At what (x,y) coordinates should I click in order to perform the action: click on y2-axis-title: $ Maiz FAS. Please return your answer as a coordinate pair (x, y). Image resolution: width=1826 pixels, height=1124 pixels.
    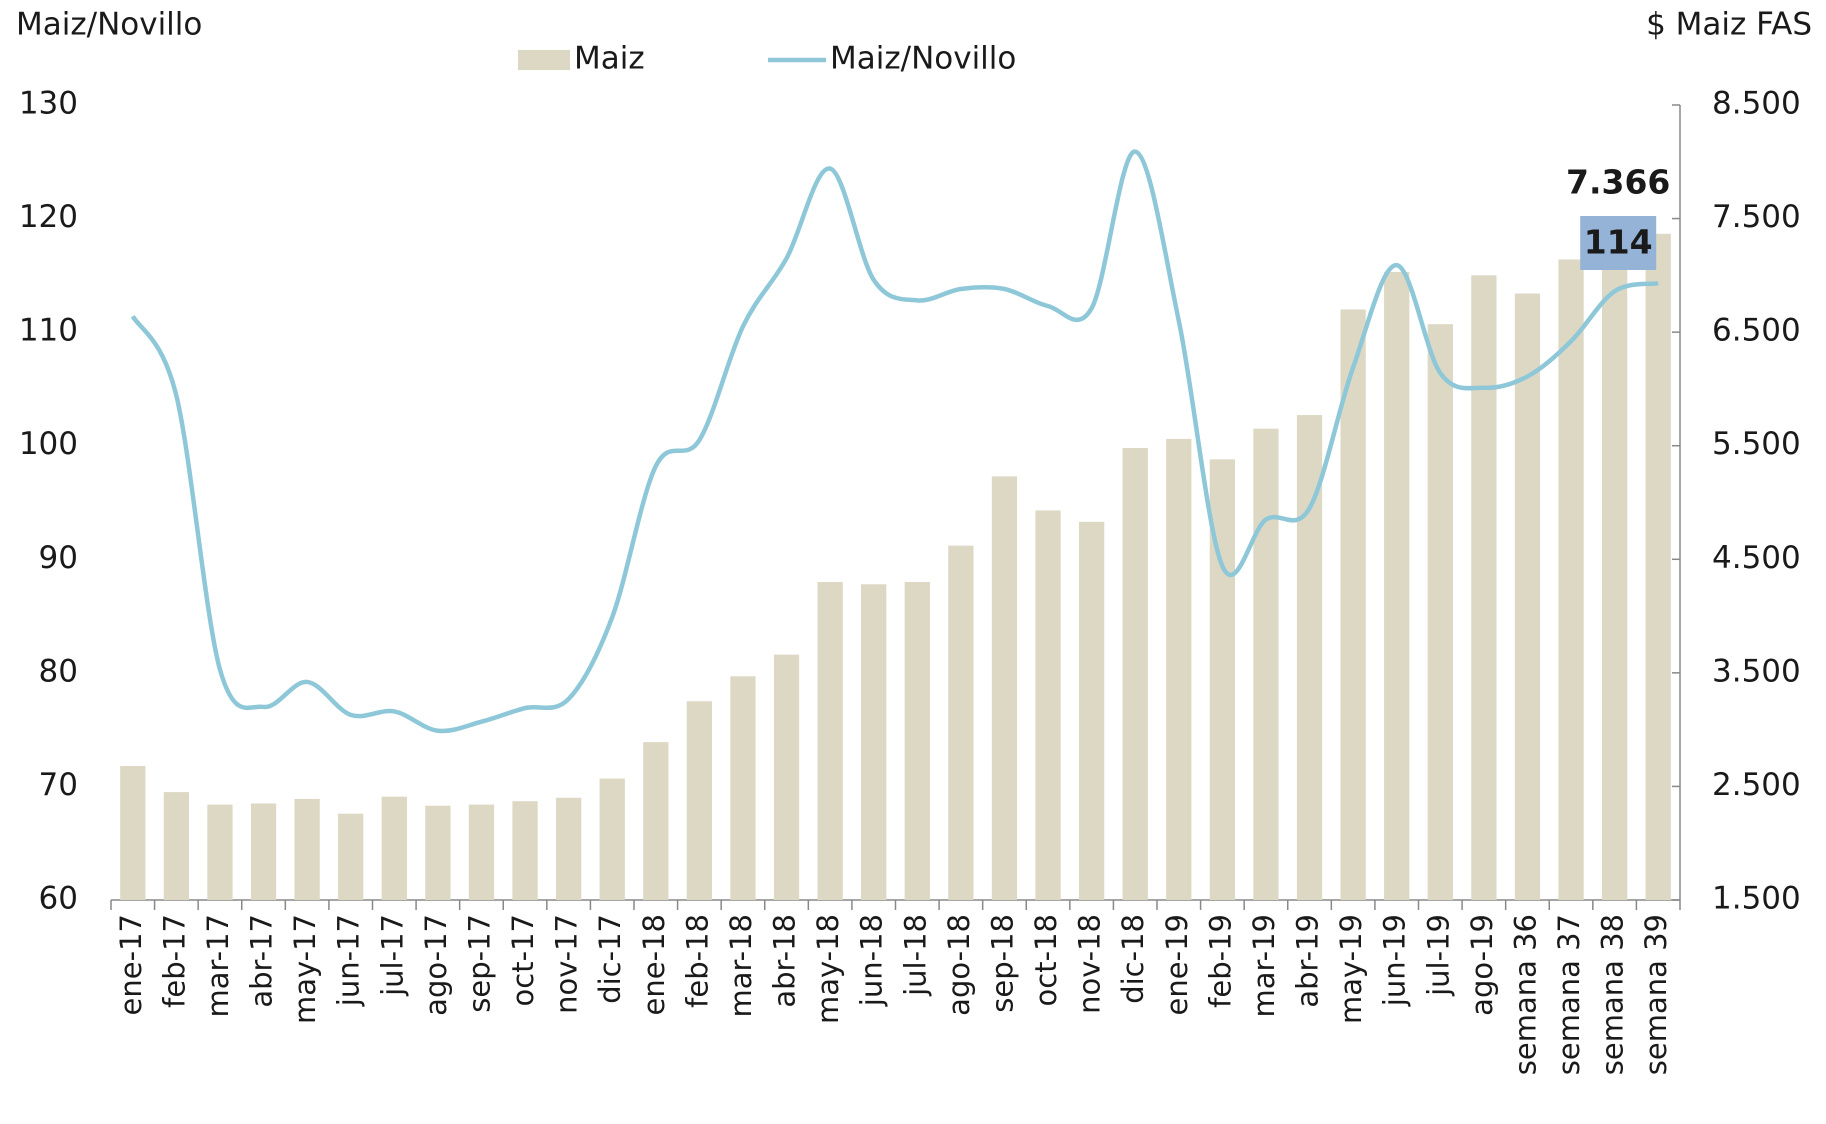
    Looking at the image, I should click on (1729, 25).